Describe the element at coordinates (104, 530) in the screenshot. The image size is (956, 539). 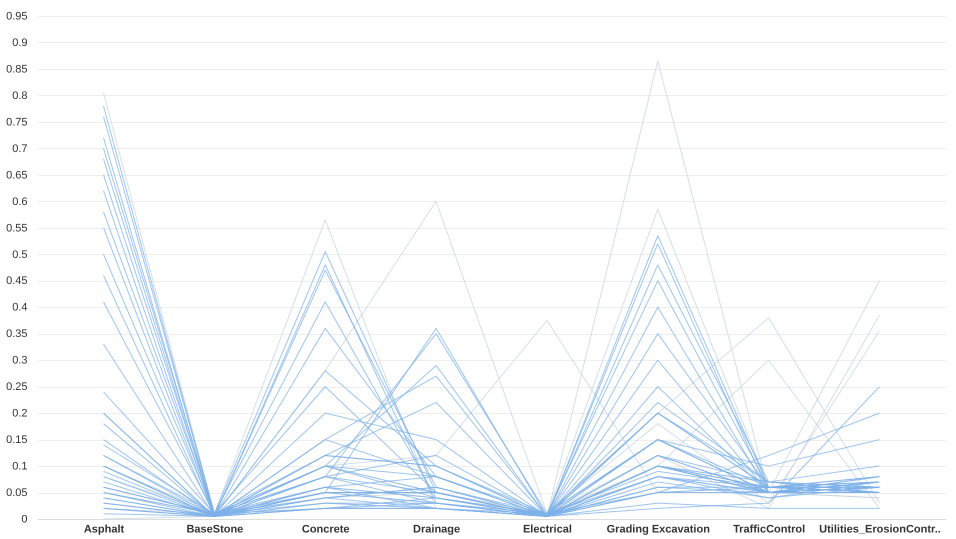
I see `x-tick-label: Asphalt` at that location.